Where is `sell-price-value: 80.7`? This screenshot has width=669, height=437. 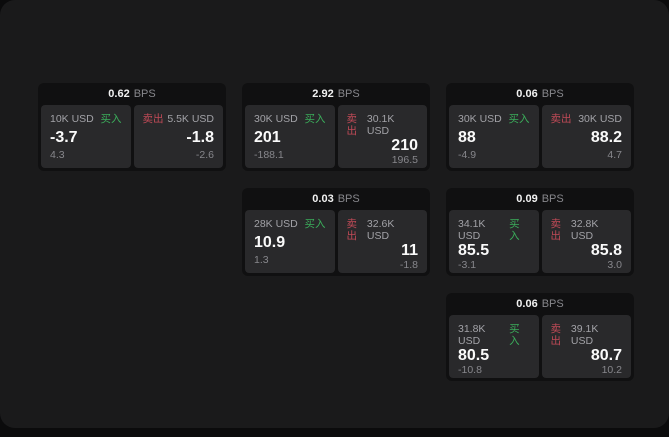
sell-price-value: 80.7 is located at coordinates (606, 355).